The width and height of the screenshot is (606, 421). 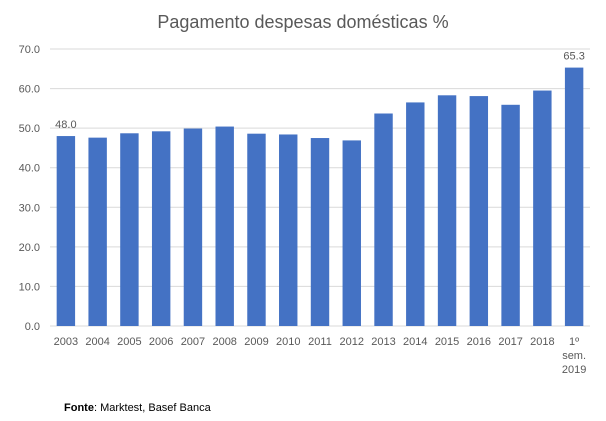 I want to click on source-text: : Marktest, Basef Banca, so click(x=152, y=408).